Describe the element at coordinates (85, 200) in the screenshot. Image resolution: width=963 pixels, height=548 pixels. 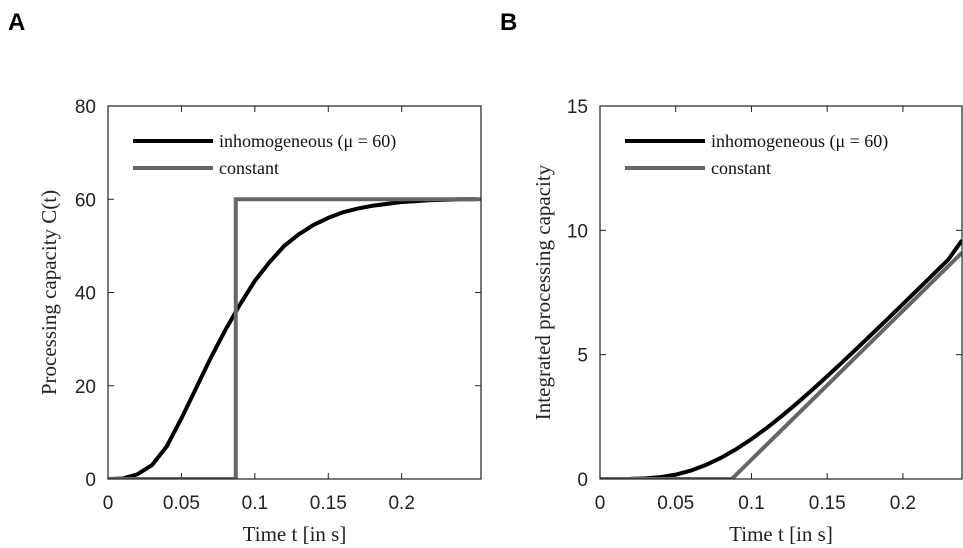
I see `y-tick-label: 60` at that location.